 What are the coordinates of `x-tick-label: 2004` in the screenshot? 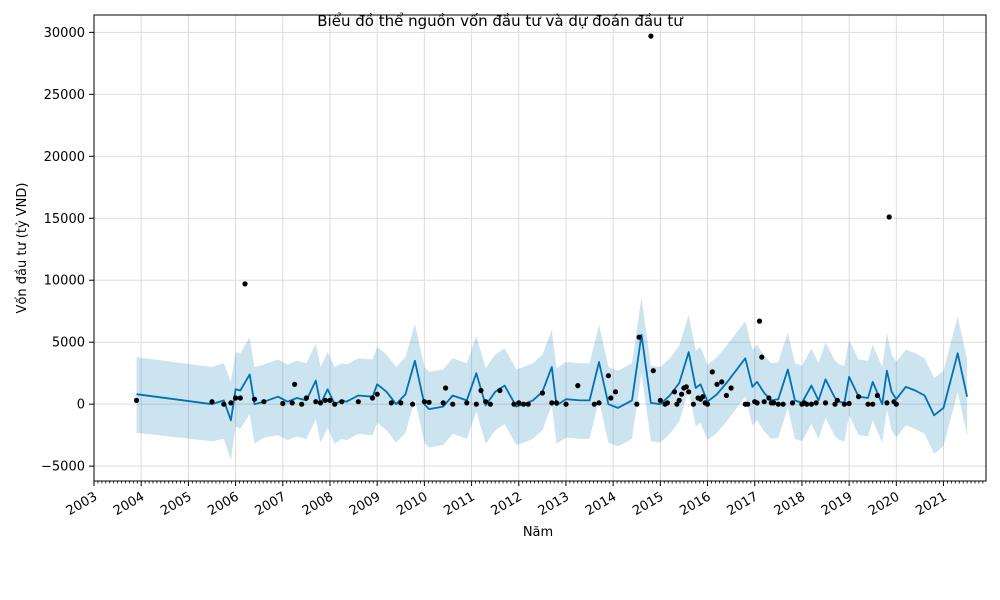 It's located at (129, 504).